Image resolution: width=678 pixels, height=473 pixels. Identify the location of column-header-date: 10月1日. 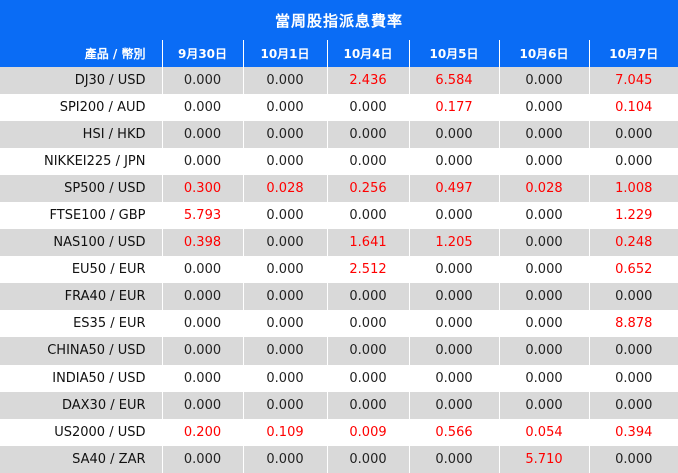
(284, 53).